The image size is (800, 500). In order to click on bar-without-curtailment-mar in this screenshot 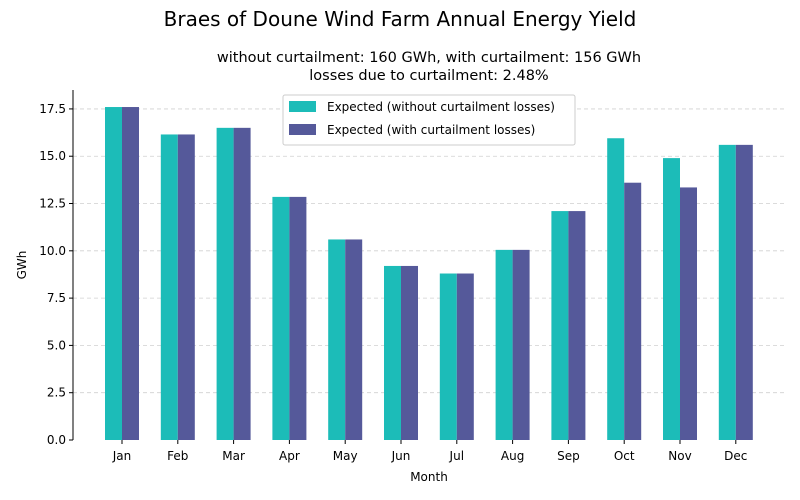, I will do `click(225, 284)`.